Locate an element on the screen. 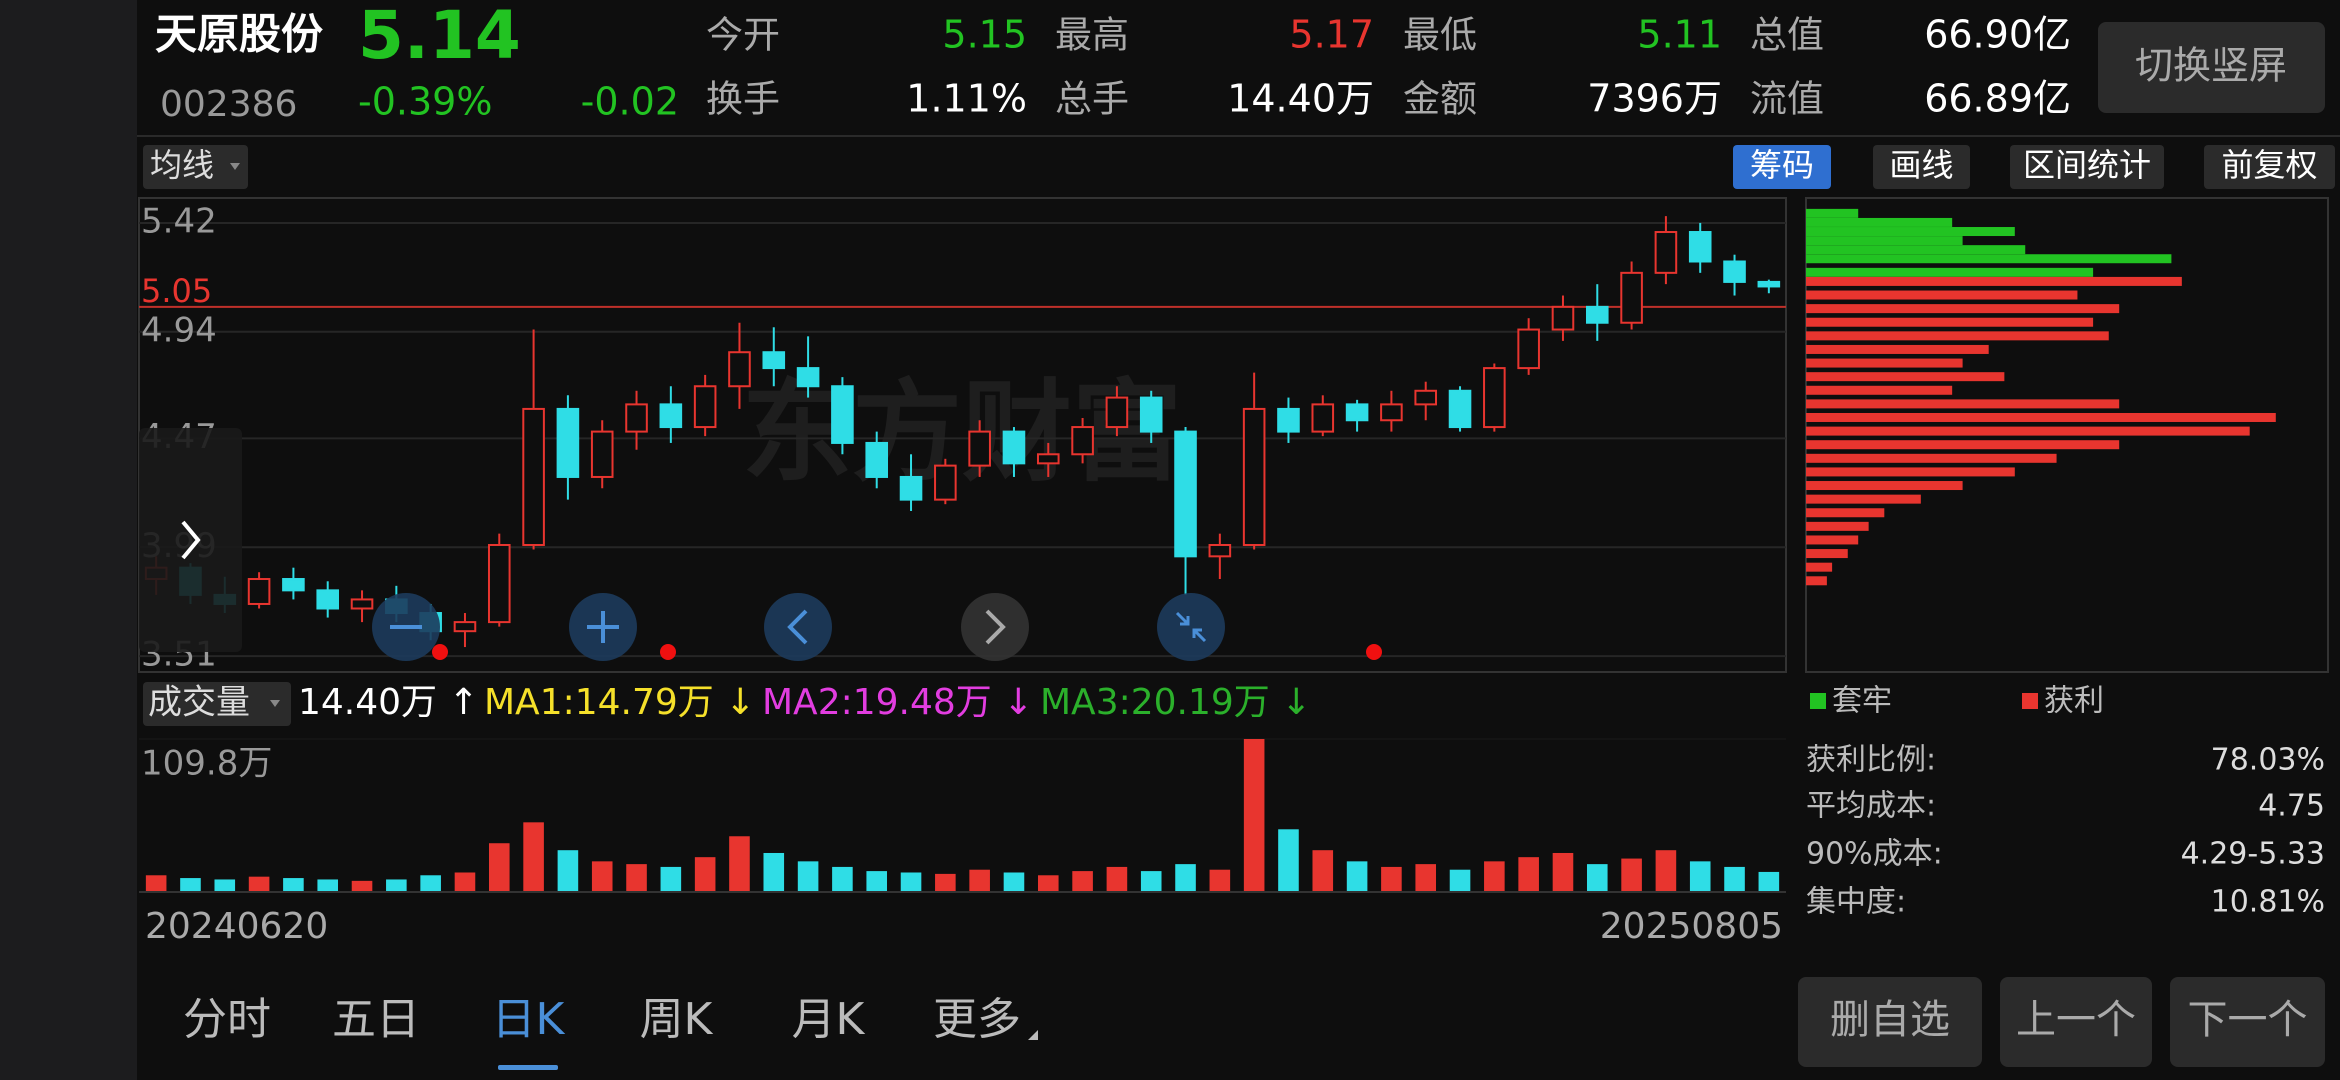 This screenshot has width=2340, height=1080. ma-button is located at coordinates (195, 167).